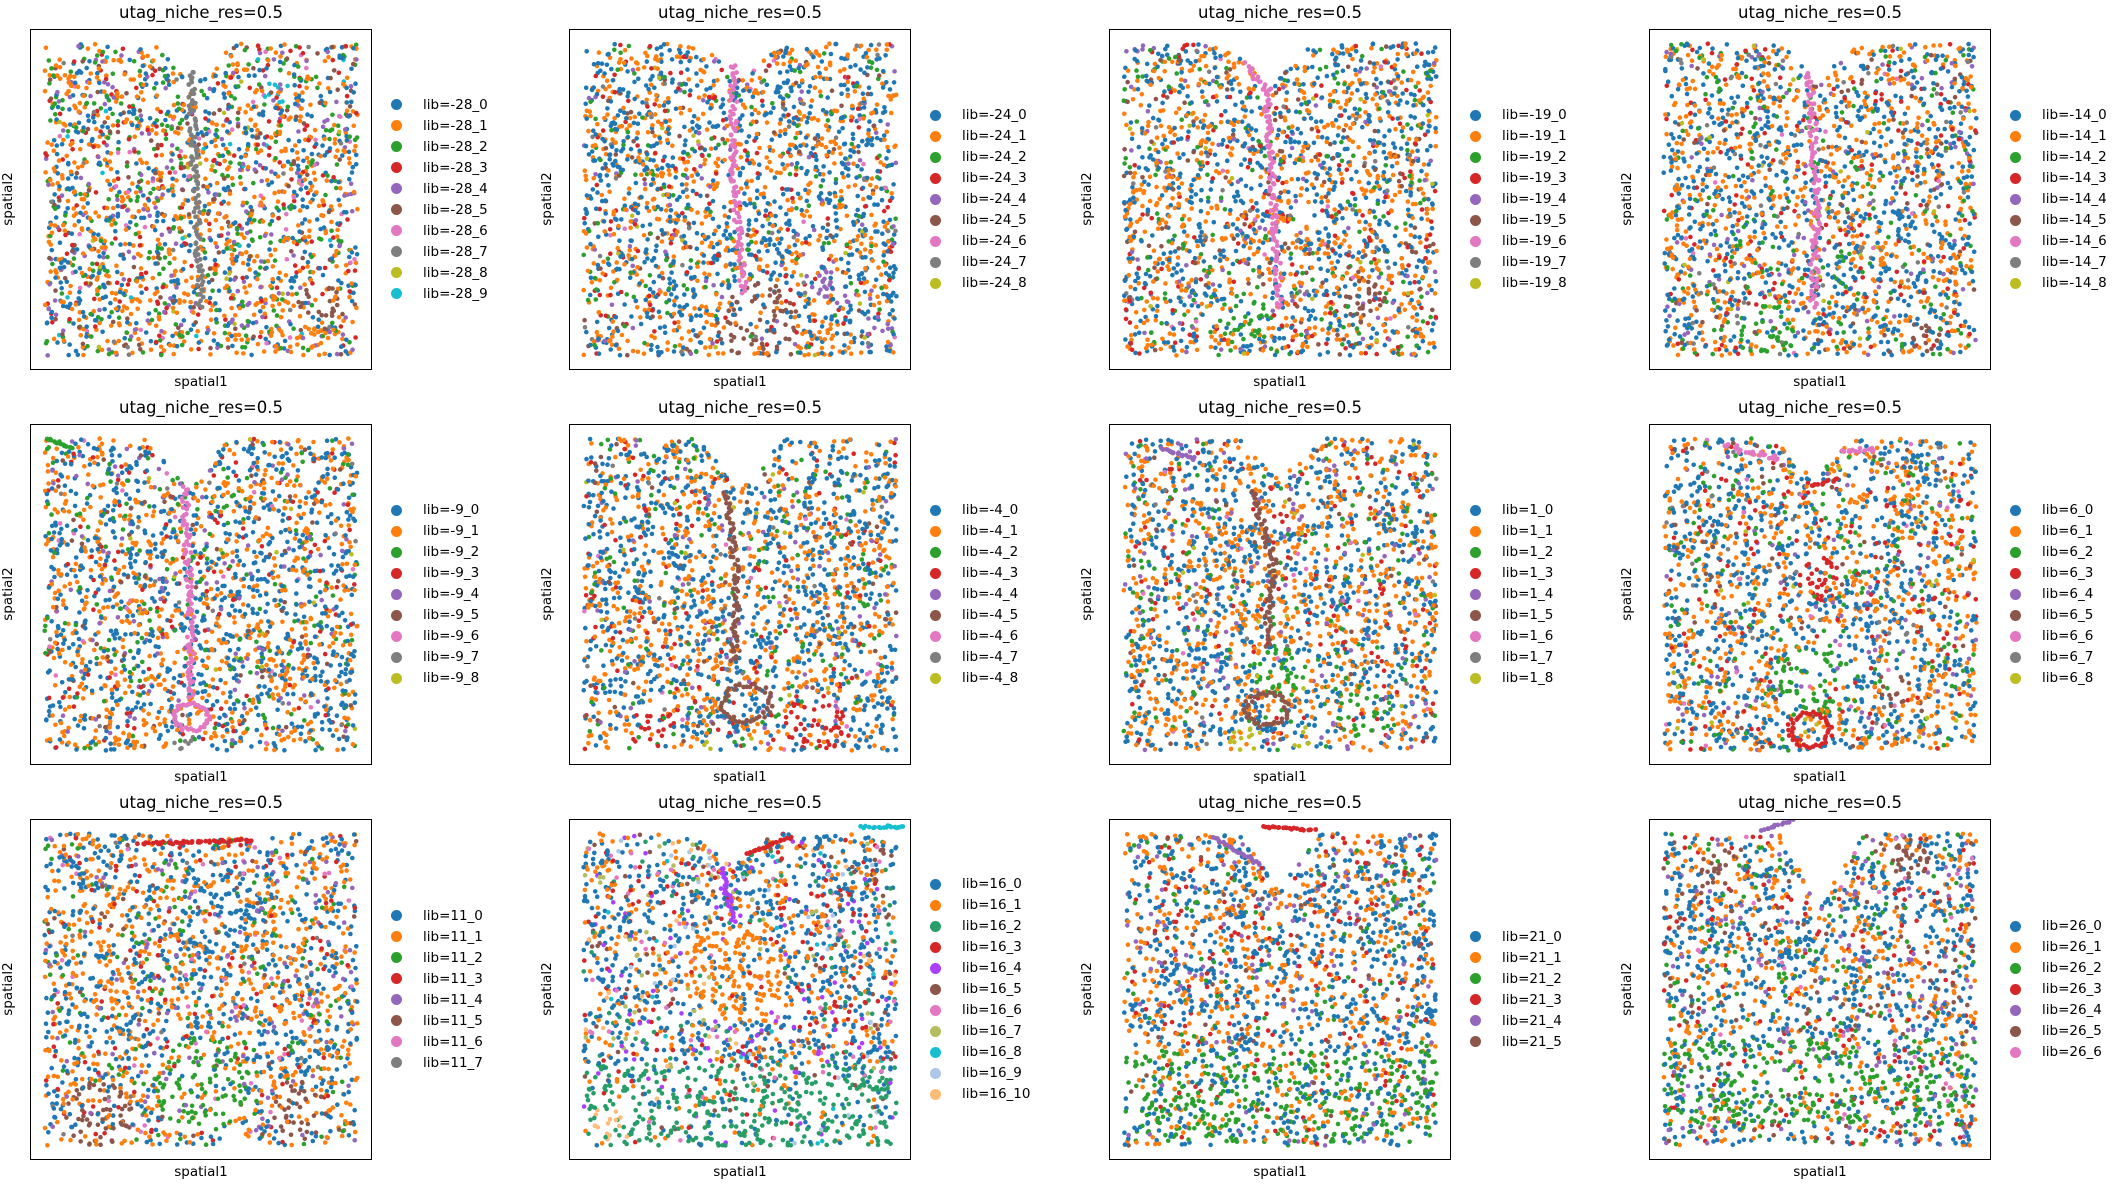  I want to click on legend-item: lib=1_0, so click(1508, 510).